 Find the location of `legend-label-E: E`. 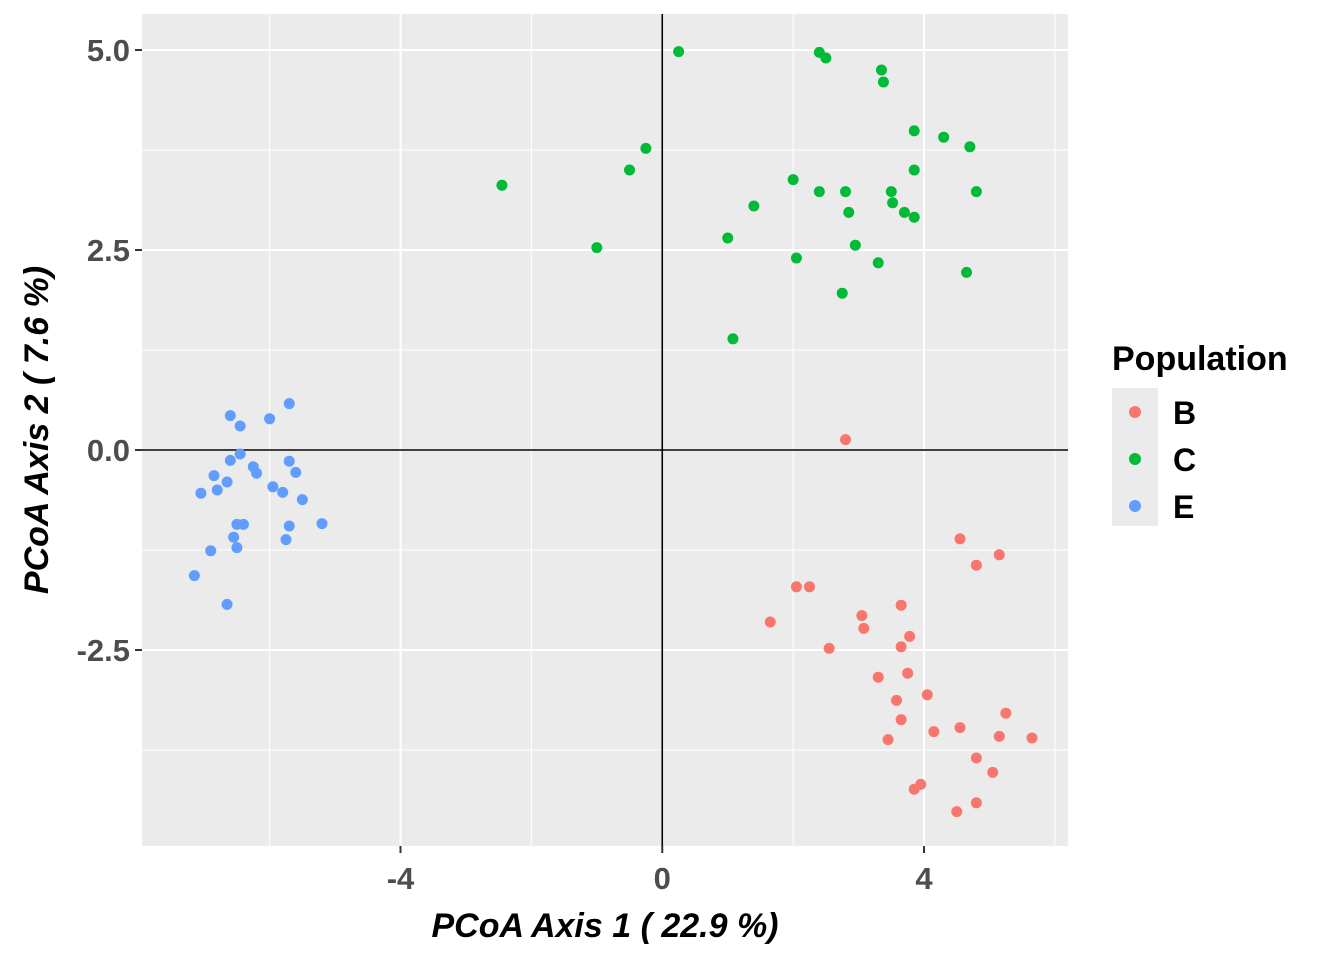

legend-label-E: E is located at coordinates (1183, 507).